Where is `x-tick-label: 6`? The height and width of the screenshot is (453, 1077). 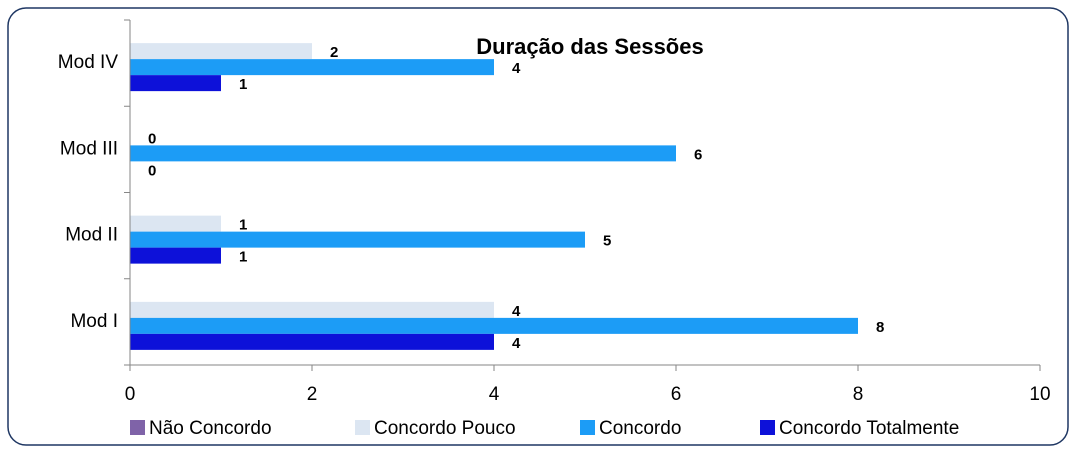
x-tick-label: 6 is located at coordinates (676, 394).